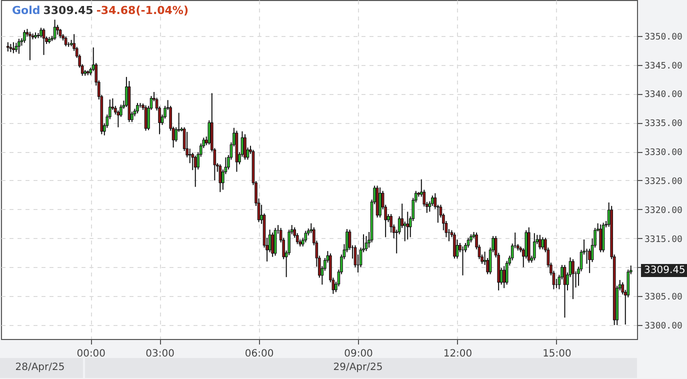  Describe the element at coordinates (91, 354) in the screenshot. I see `x-tick-label: 00:00` at that location.